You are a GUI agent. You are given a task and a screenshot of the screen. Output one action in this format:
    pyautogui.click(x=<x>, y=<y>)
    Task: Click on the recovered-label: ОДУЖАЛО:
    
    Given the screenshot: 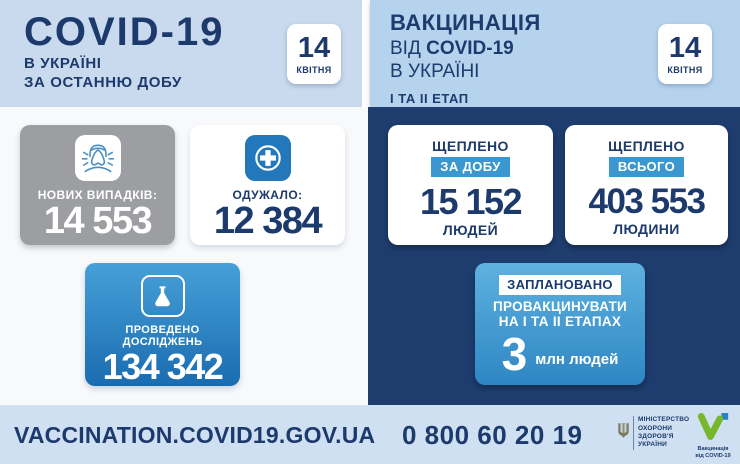 What is the action you would take?
    pyautogui.click(x=267, y=195)
    